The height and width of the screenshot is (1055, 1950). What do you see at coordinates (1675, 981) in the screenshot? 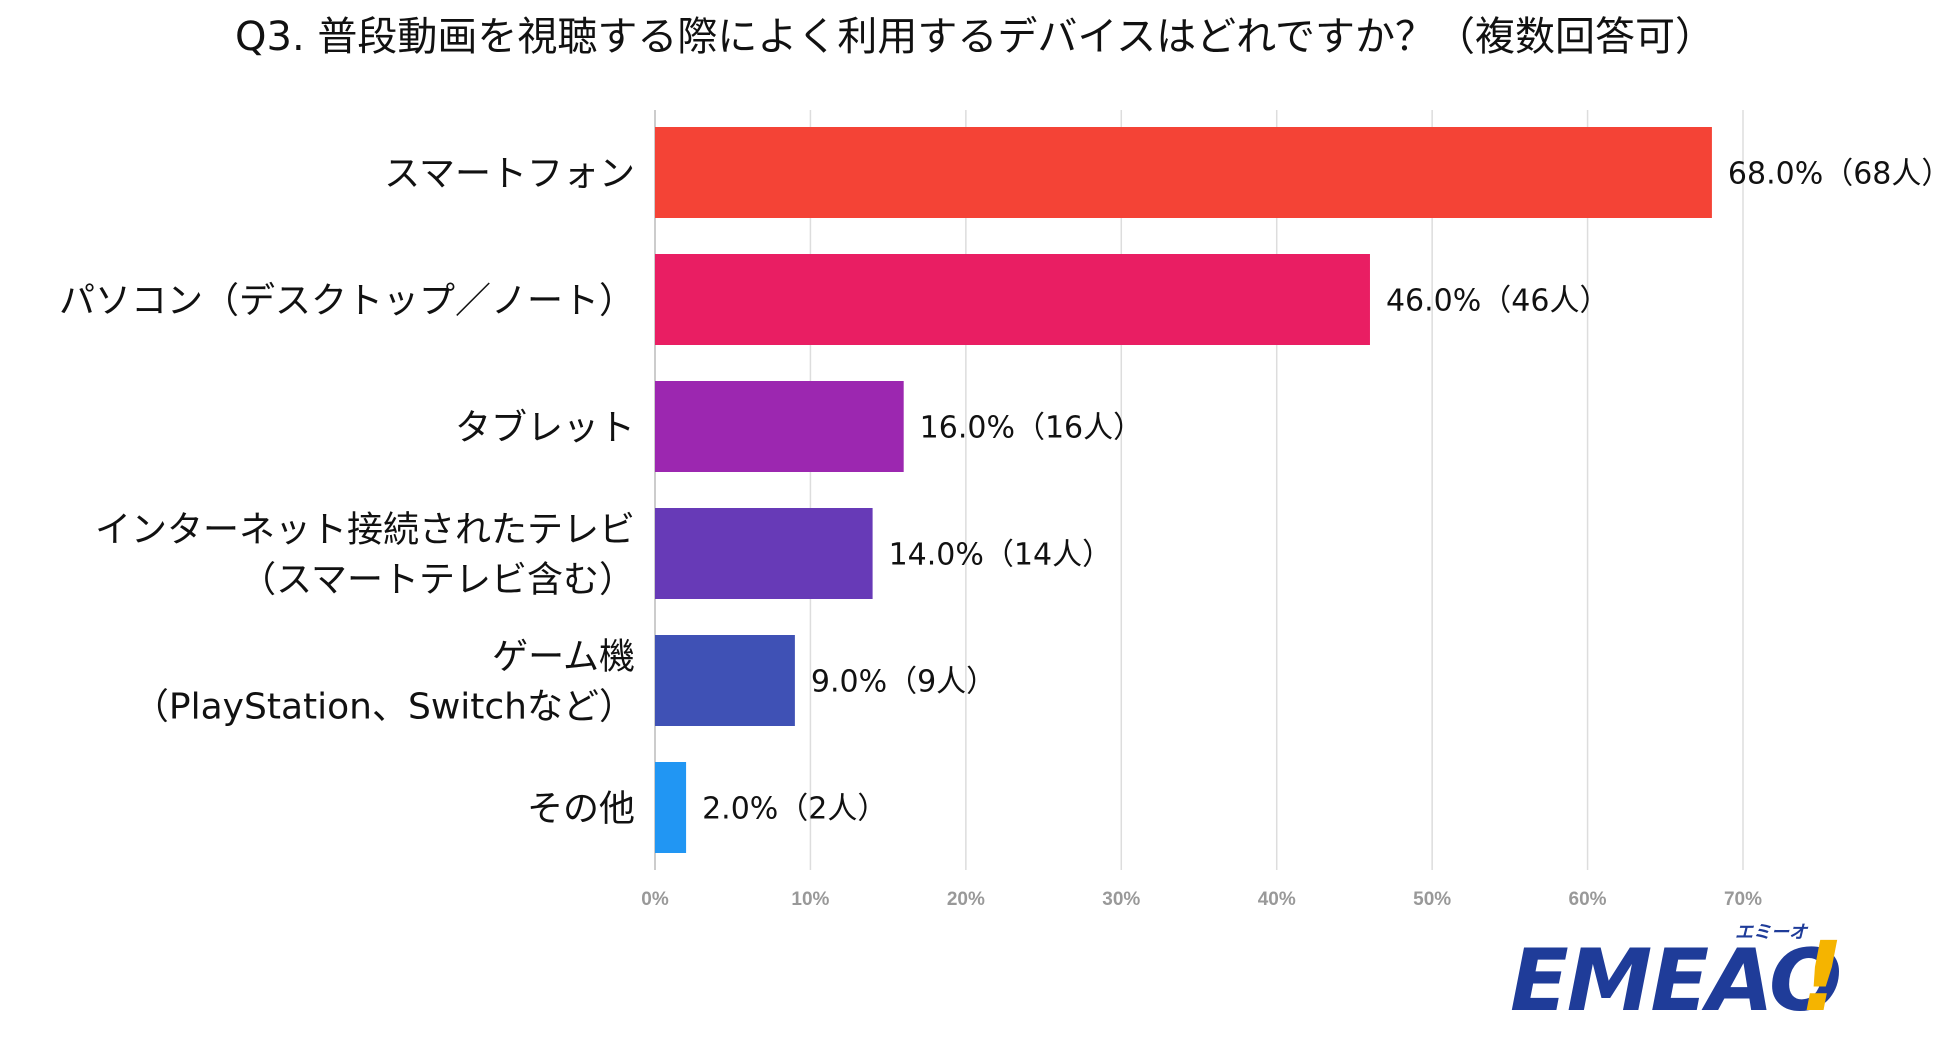
I see `logo-text: EMEAO` at bounding box center [1675, 981].